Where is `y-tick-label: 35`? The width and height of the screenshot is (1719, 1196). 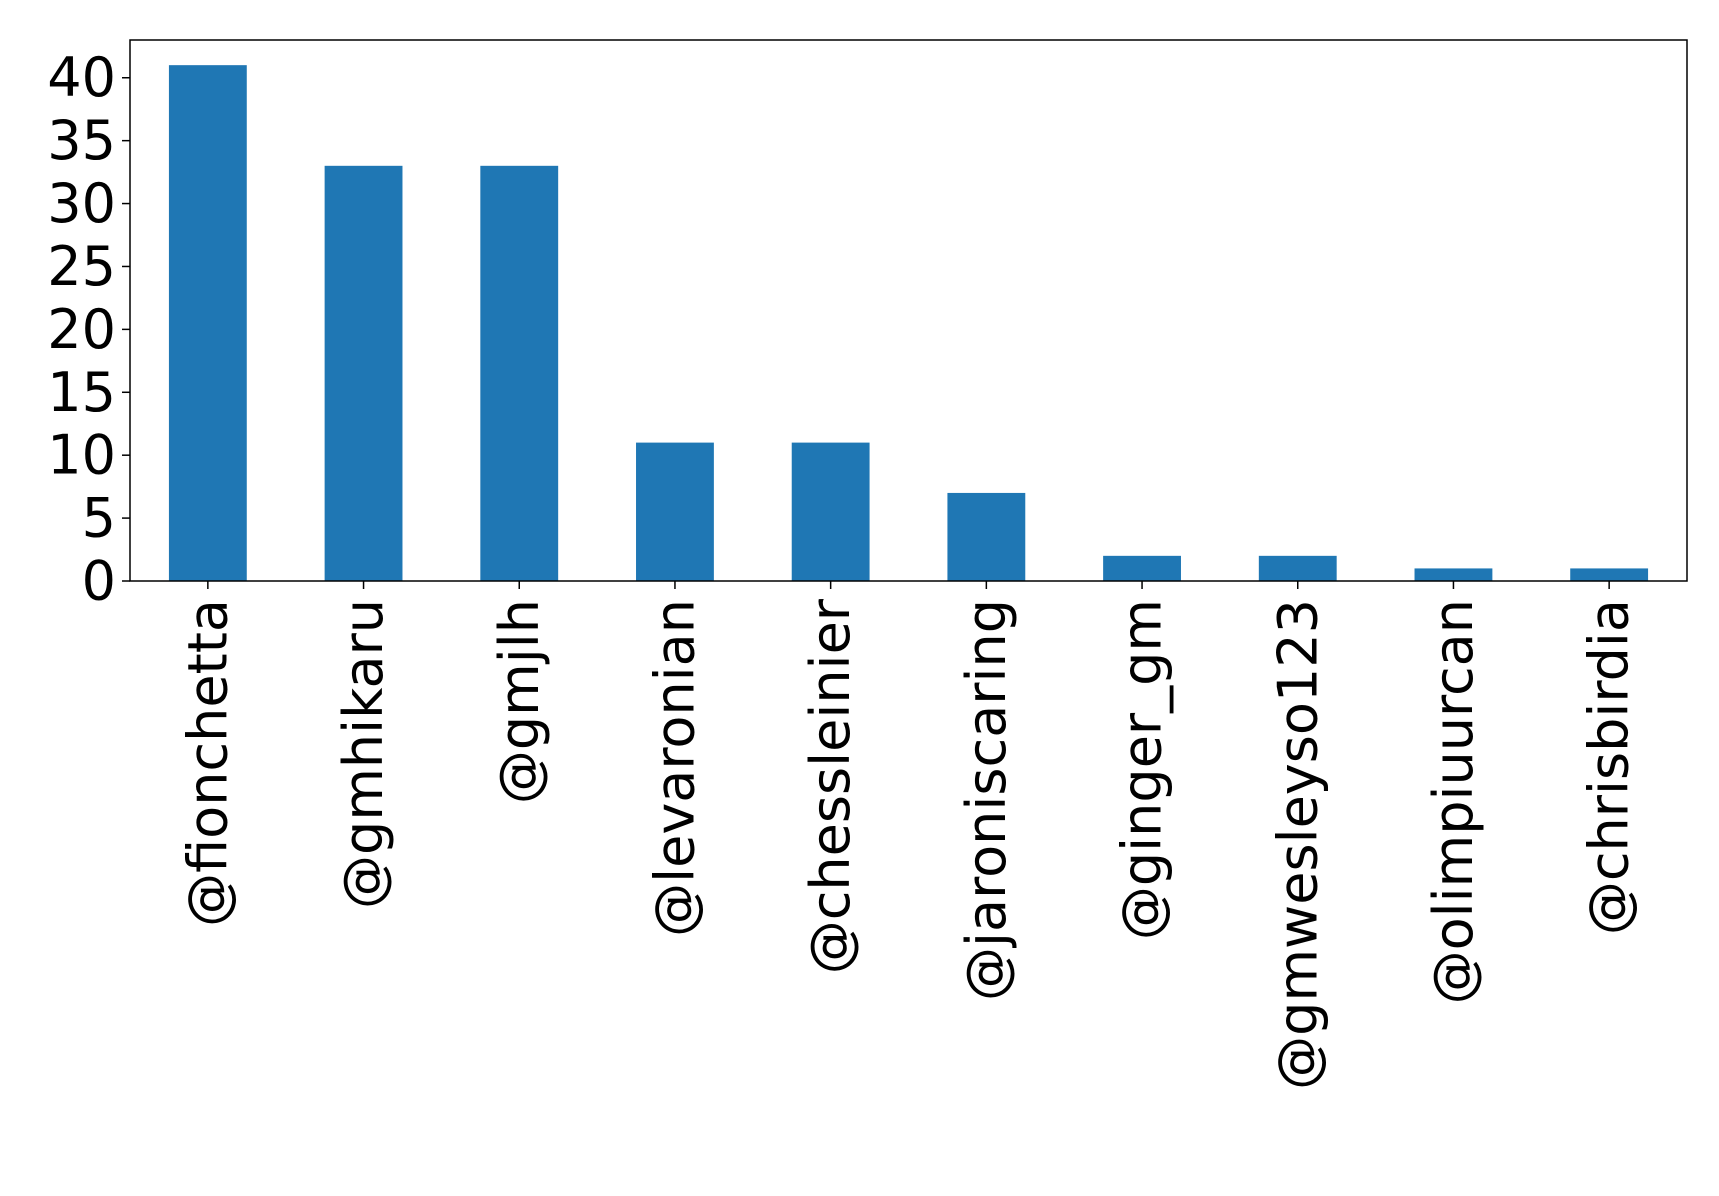 y-tick-label: 35 is located at coordinates (81, 140).